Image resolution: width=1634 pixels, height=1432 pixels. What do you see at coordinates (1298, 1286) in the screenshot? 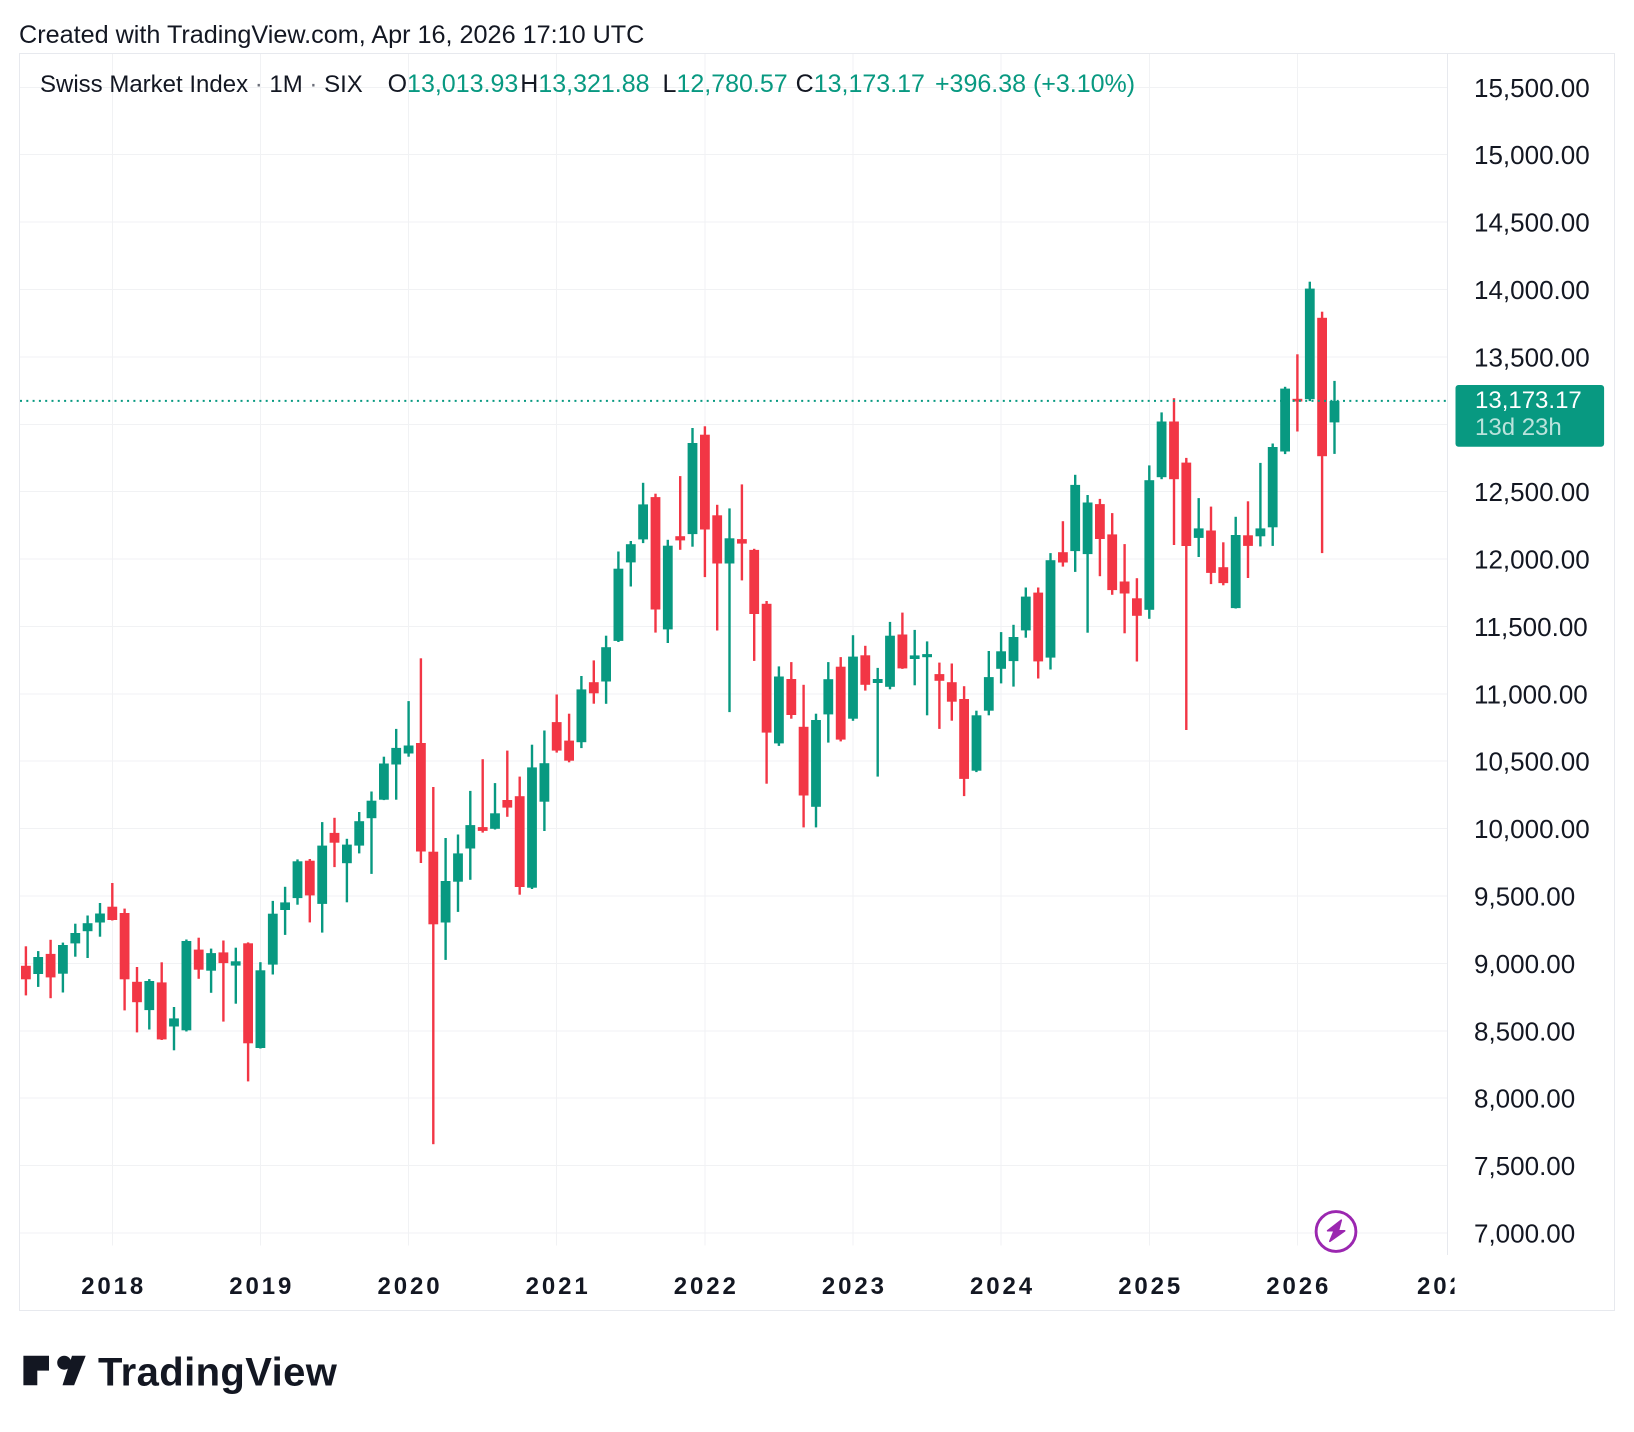
I see `svg-text: 2026` at bounding box center [1298, 1286].